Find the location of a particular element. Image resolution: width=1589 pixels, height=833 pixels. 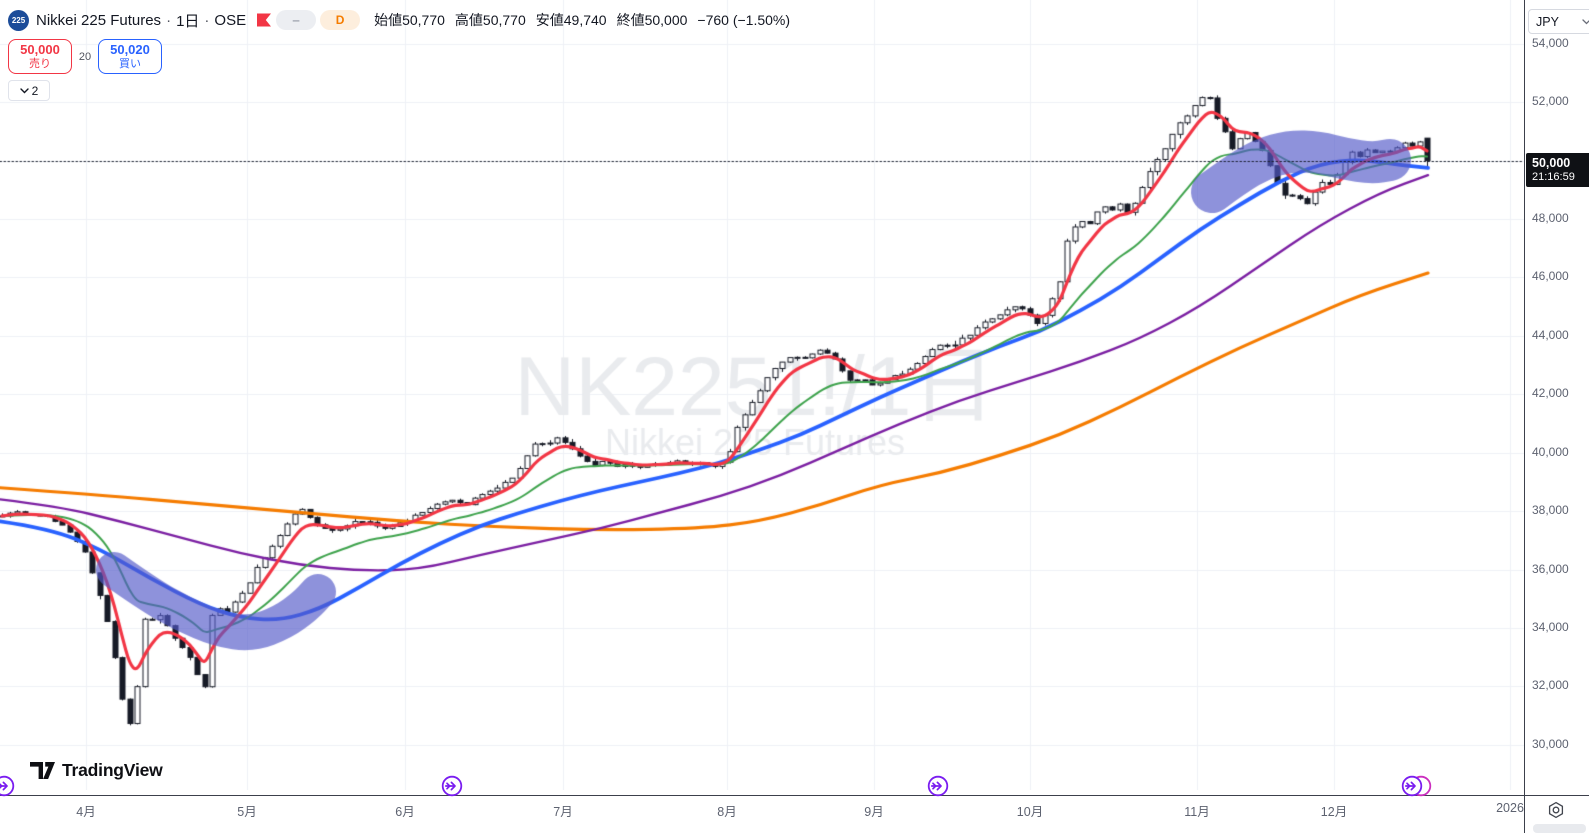

time-axis-border is located at coordinates (794, 795).